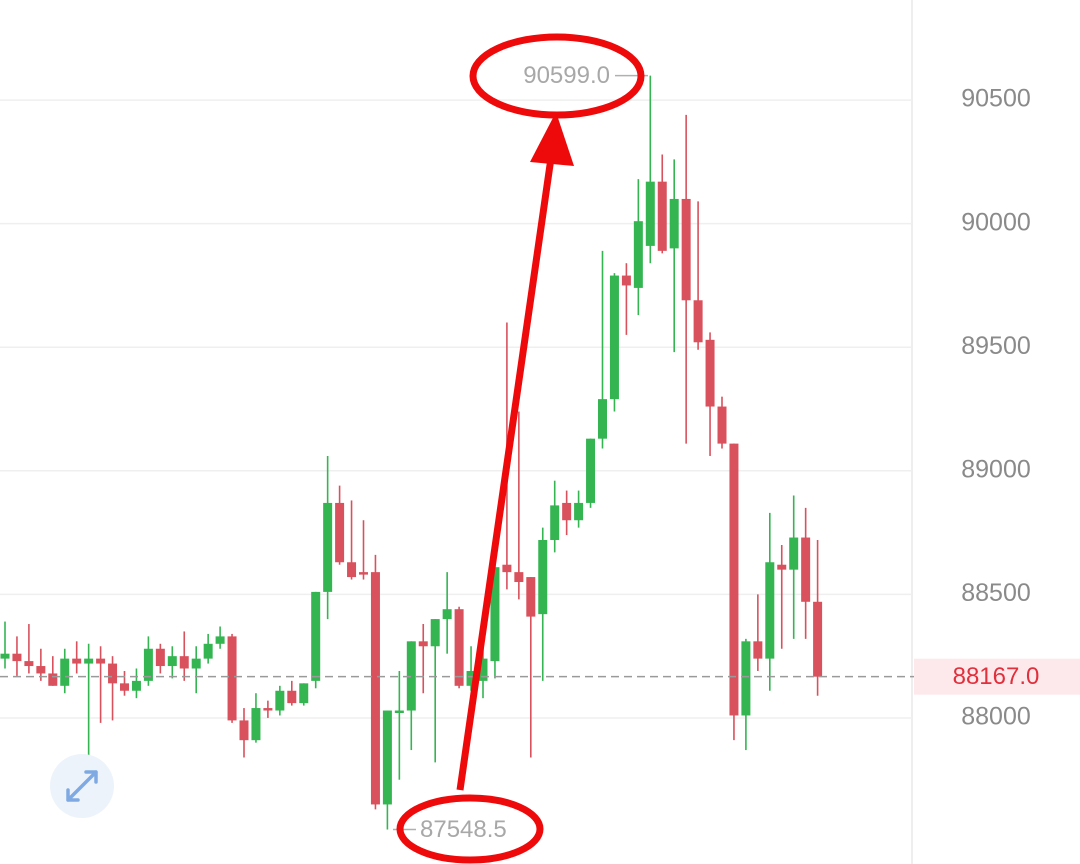 The width and height of the screenshot is (1080, 864). Describe the element at coordinates (996, 469) in the screenshot. I see `y-tick-label: 89000` at that location.